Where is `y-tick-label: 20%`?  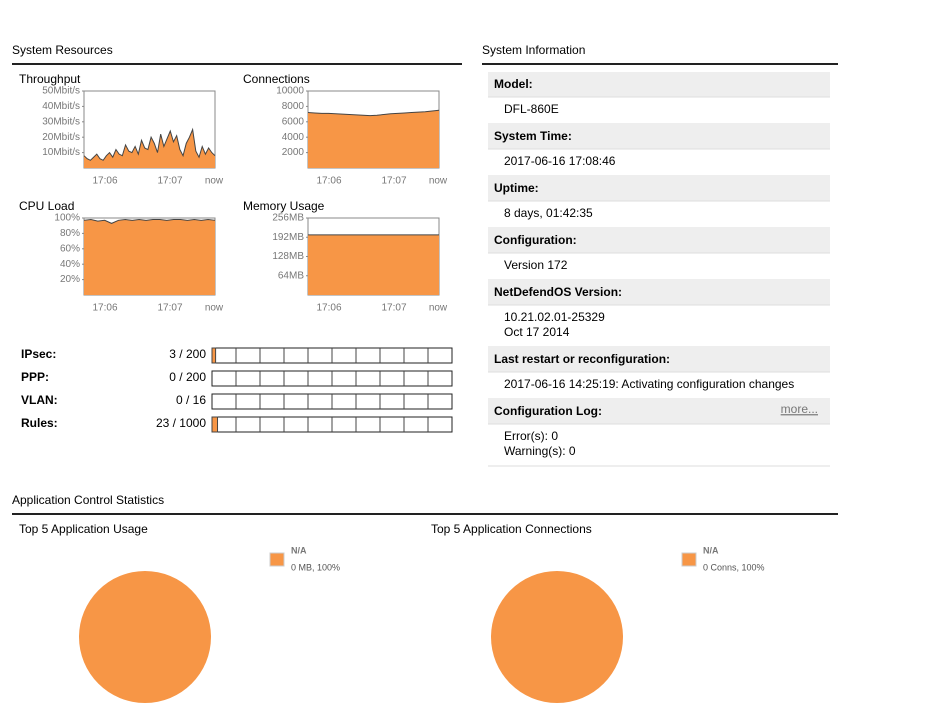 y-tick-label: 20% is located at coordinates (70, 279).